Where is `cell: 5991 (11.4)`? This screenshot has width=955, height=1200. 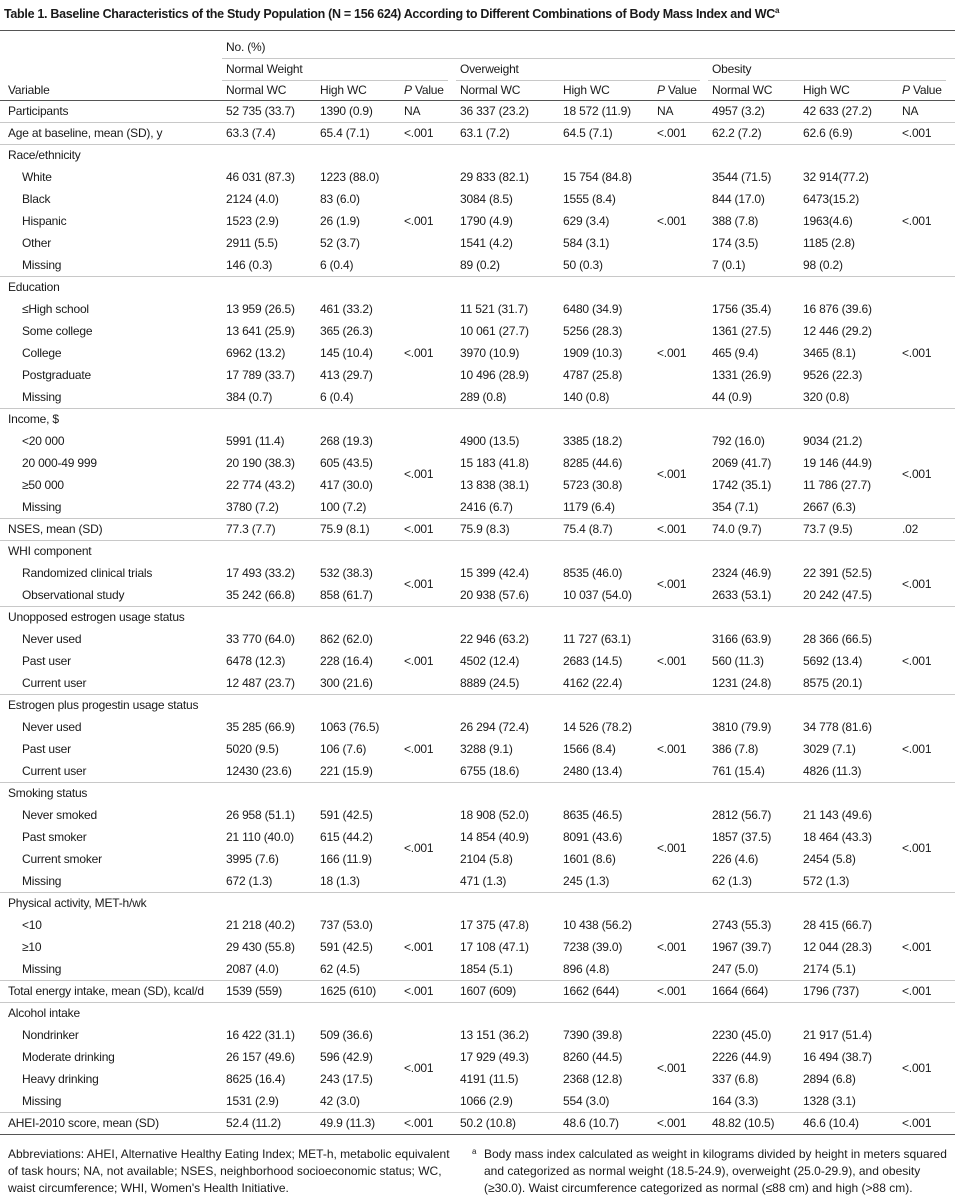 cell: 5991 (11.4) is located at coordinates (255, 441).